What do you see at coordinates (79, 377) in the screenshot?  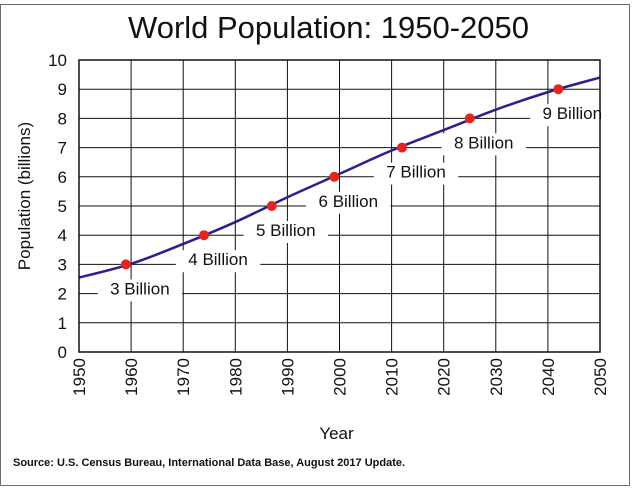 I see `x-tick-label: 1950` at bounding box center [79, 377].